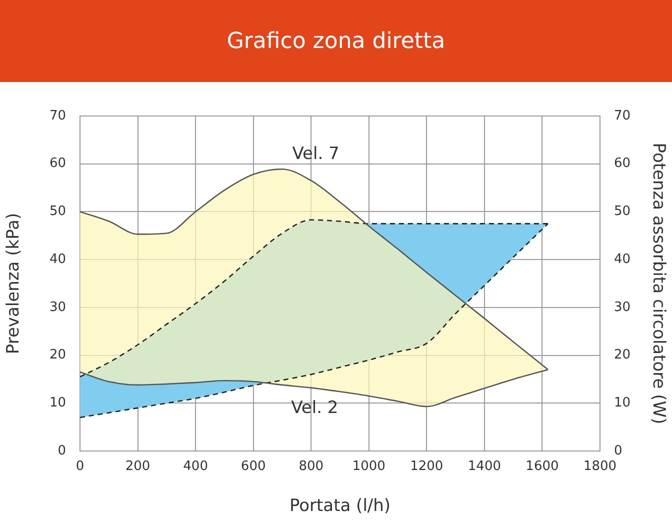  Describe the element at coordinates (622, 164) in the screenshot. I see `y2-tick-label: 60` at that location.